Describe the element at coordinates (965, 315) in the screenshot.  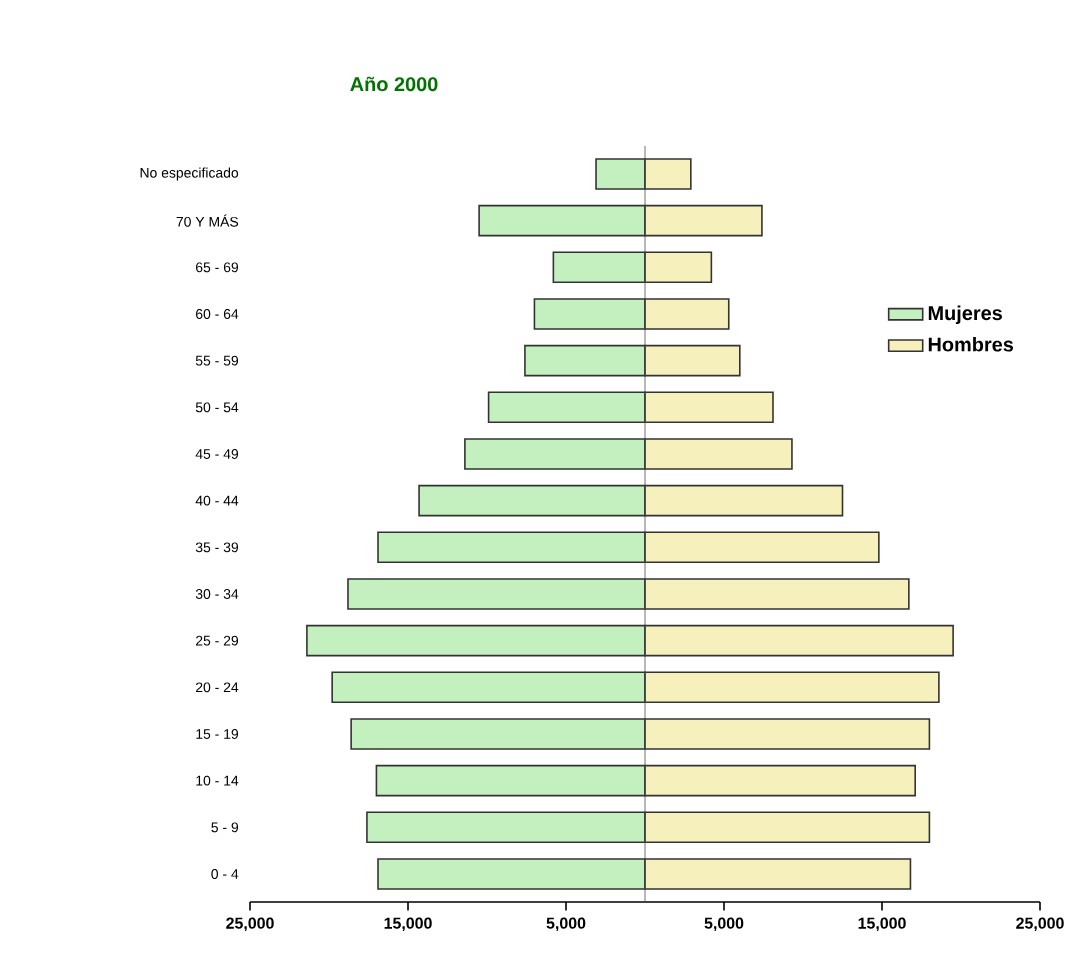
I see `legend-label: Mujeres` at that location.